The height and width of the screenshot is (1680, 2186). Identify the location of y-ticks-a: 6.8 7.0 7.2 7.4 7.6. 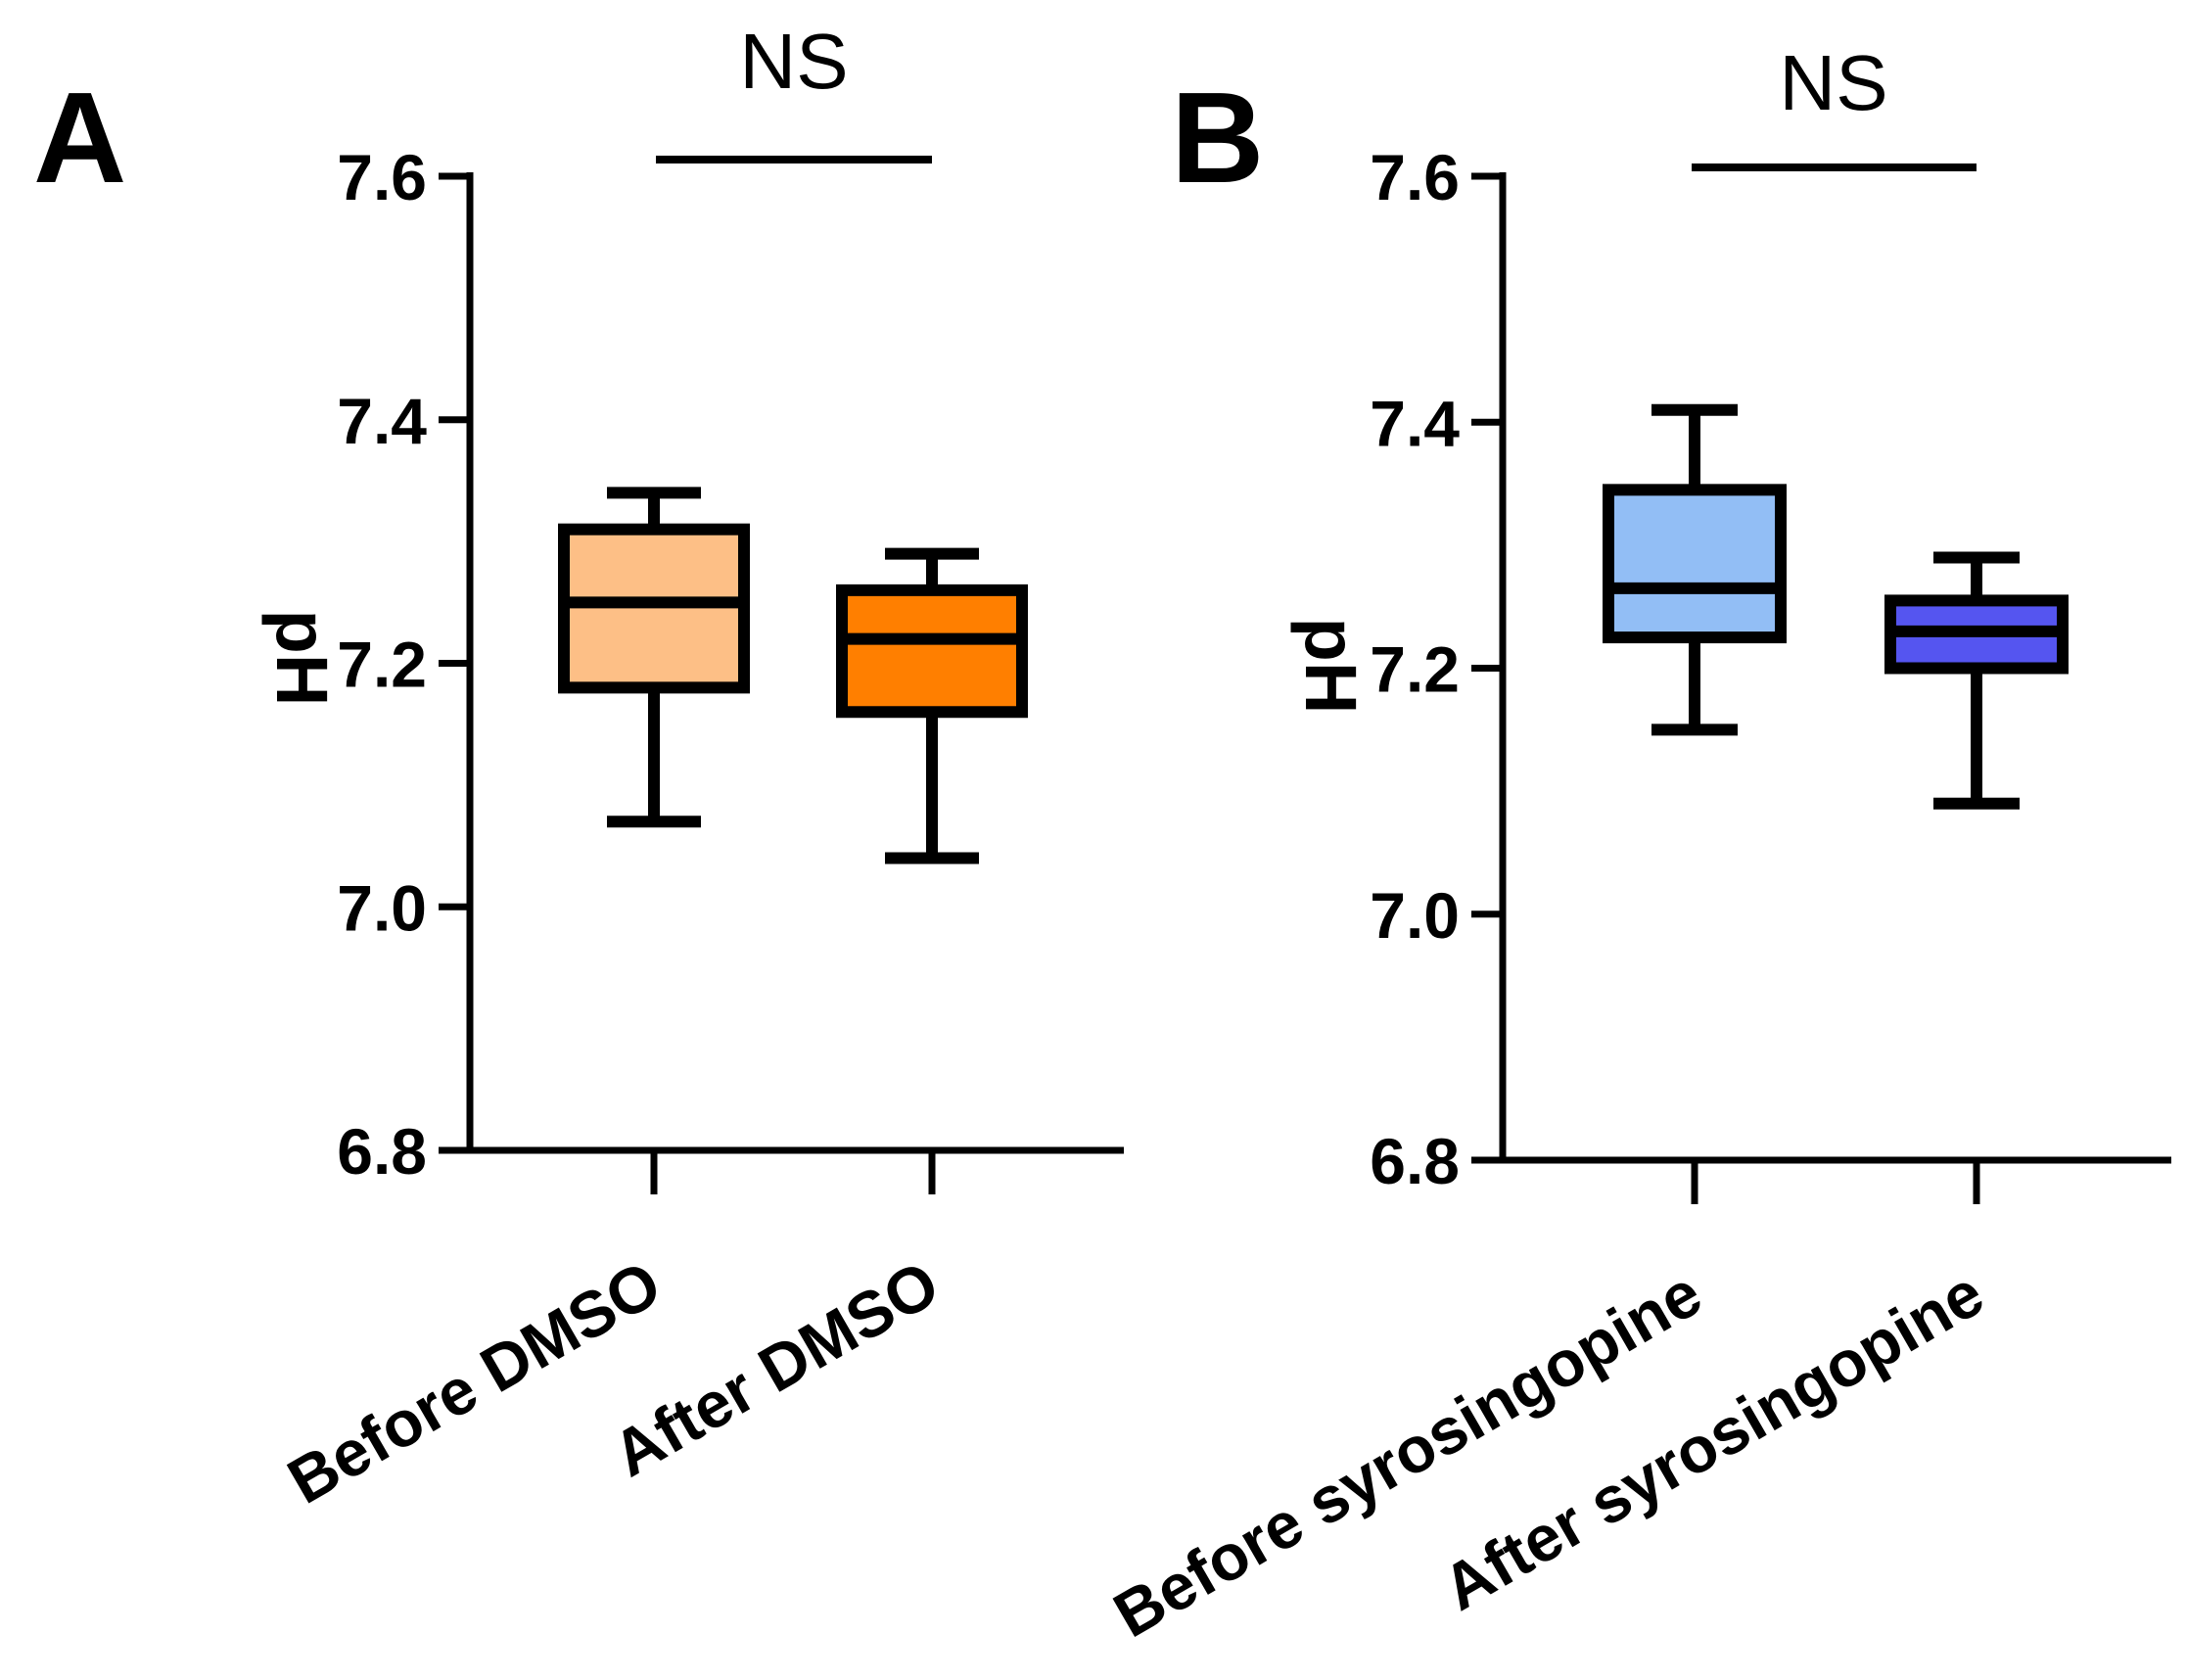
(403, 664).